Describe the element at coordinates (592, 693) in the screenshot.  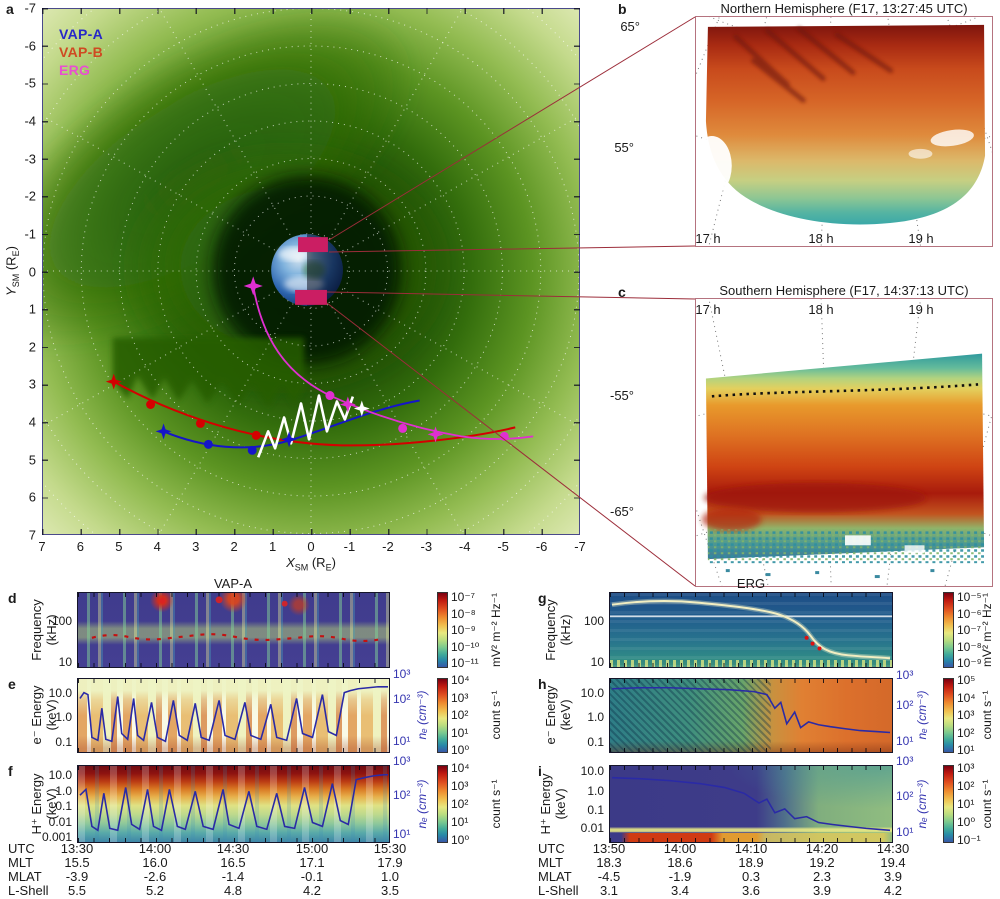
I see `panel-h-ytick: 10.0` at that location.